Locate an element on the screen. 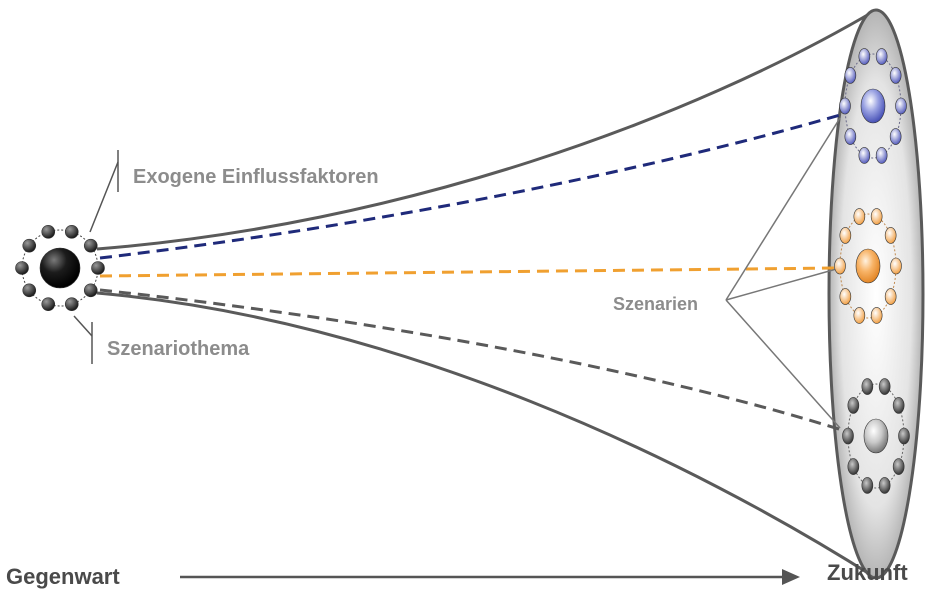  orange-core-node is located at coordinates (868, 266).